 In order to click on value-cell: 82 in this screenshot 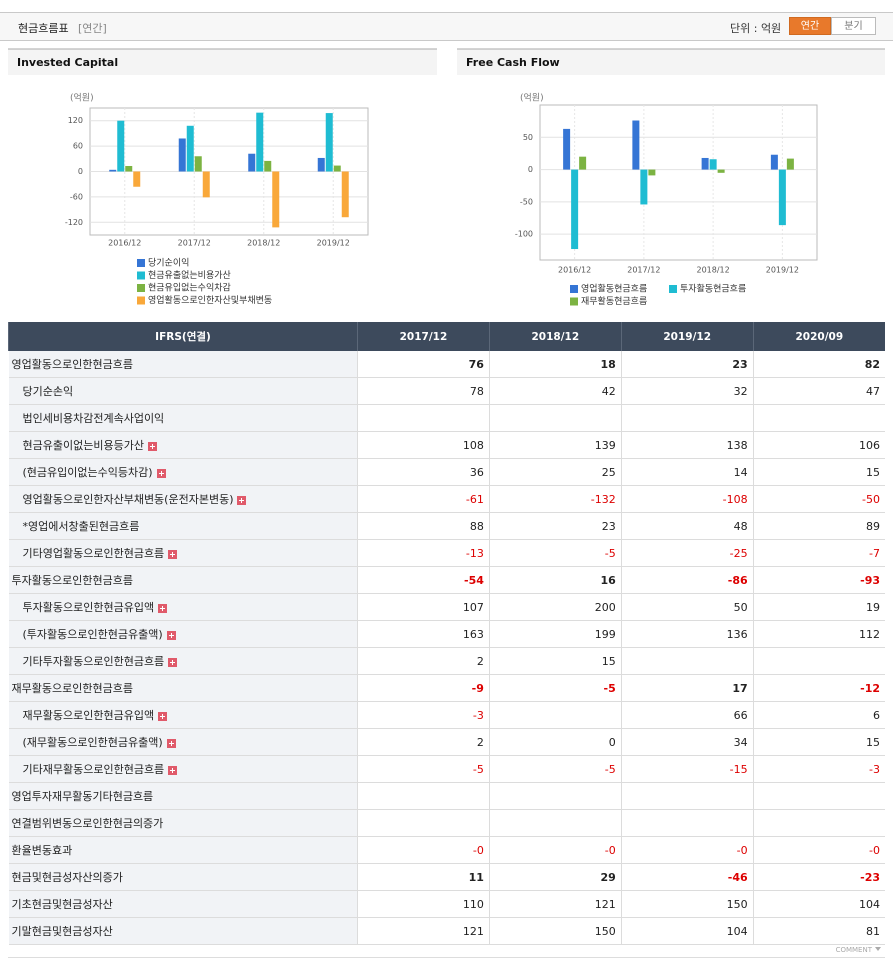, I will do `click(818, 364)`.